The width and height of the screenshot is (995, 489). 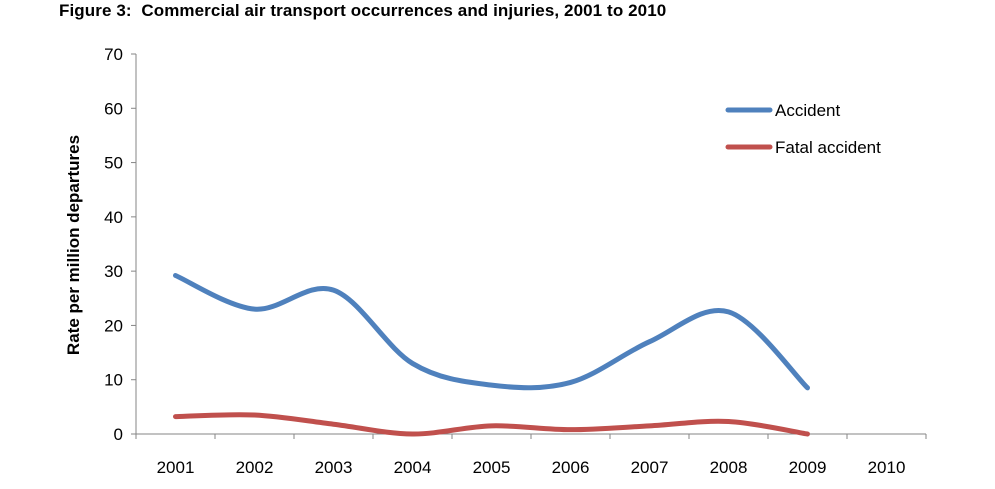 I want to click on x-tick-label: 2009, so click(x=808, y=467).